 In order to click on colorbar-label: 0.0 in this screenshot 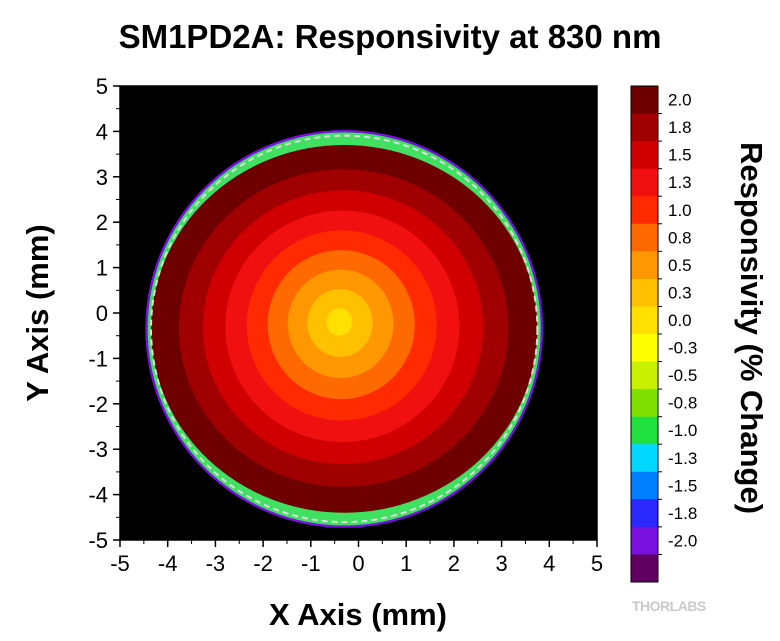, I will do `click(680, 320)`.